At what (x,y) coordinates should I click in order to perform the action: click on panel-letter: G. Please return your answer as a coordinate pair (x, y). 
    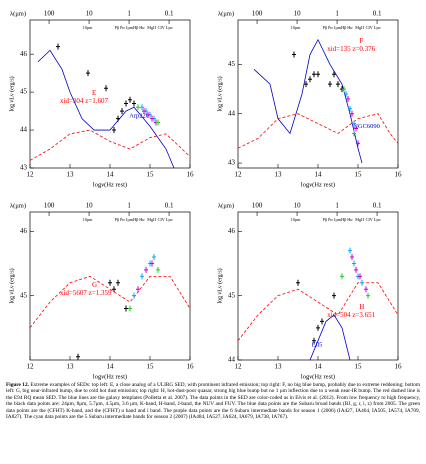
    Looking at the image, I should click on (94, 285).